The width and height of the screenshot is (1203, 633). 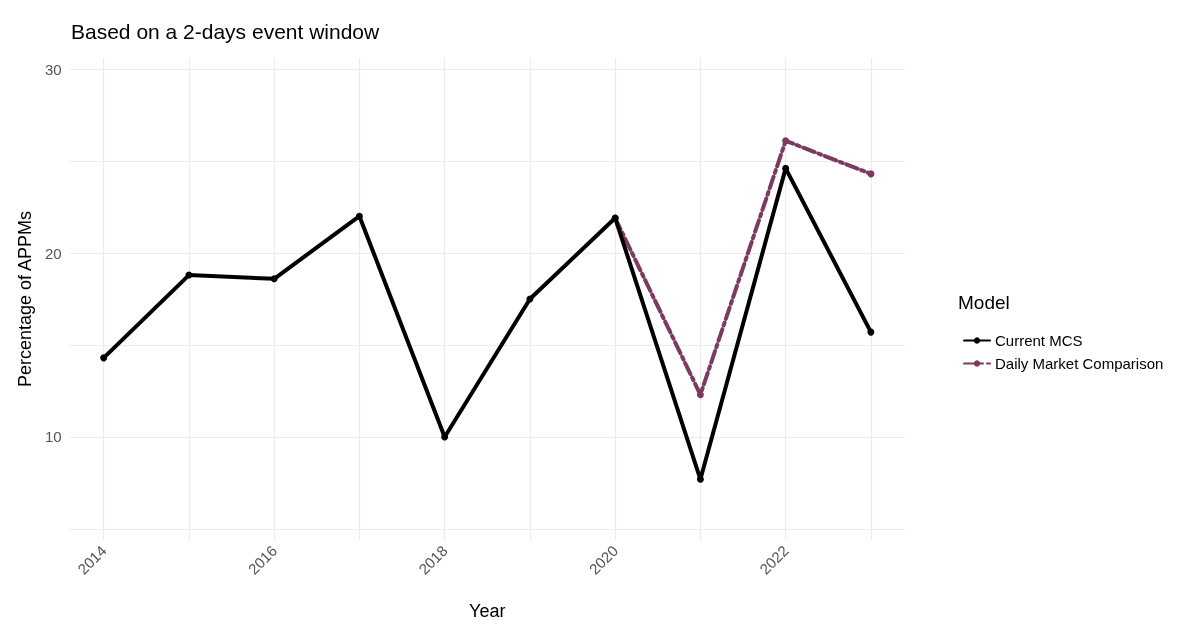 I want to click on chart-title: Based on a 2-days event window, so click(x=226, y=31).